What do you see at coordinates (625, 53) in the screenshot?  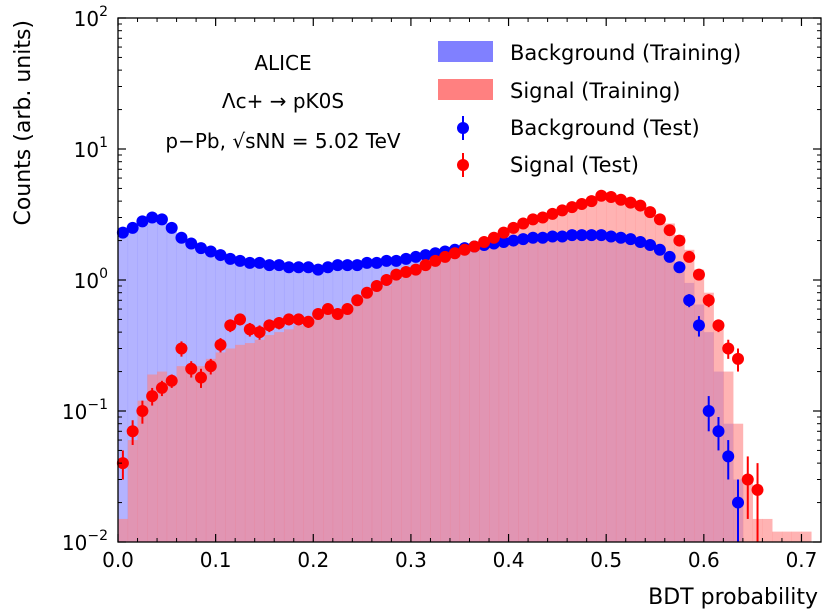 I see `legend-label-background-training: Background (Training)` at bounding box center [625, 53].